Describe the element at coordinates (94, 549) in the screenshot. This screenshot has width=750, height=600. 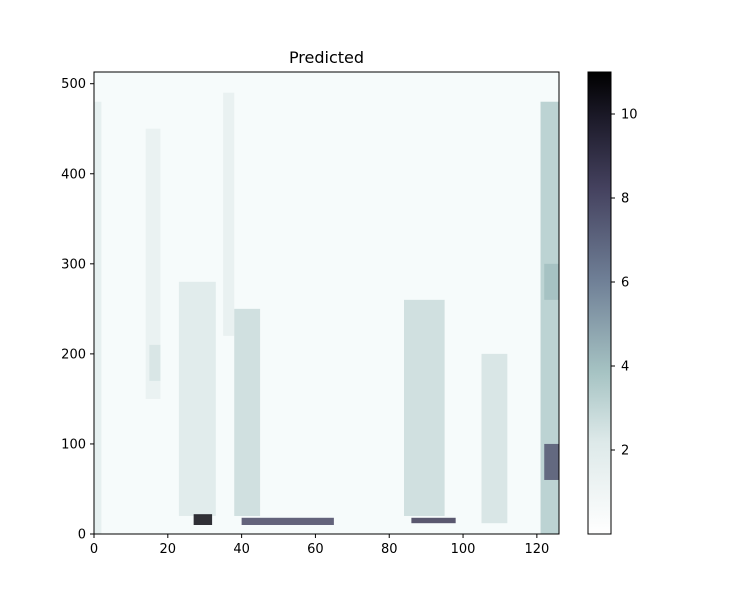
I see `x-tick-label: 0` at that location.